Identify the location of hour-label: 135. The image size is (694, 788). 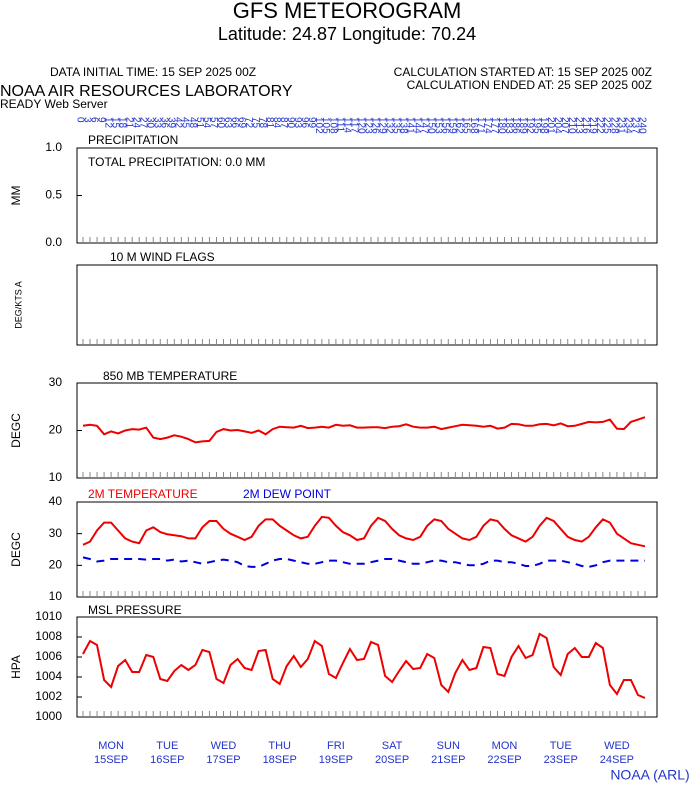
(395, 125).